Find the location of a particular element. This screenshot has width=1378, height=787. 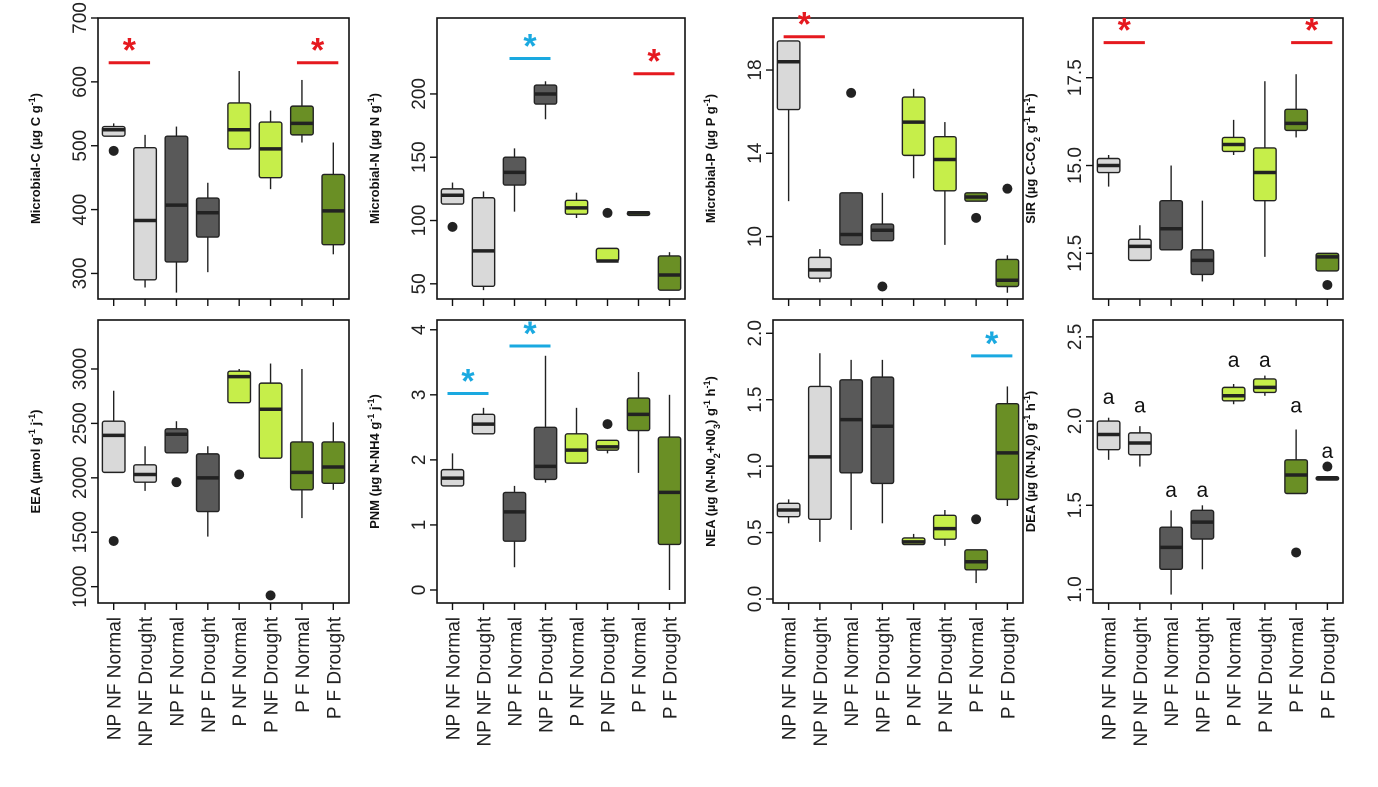

y-axis-label: Microbial-C (µg C g-1) is located at coordinates (35, 158).